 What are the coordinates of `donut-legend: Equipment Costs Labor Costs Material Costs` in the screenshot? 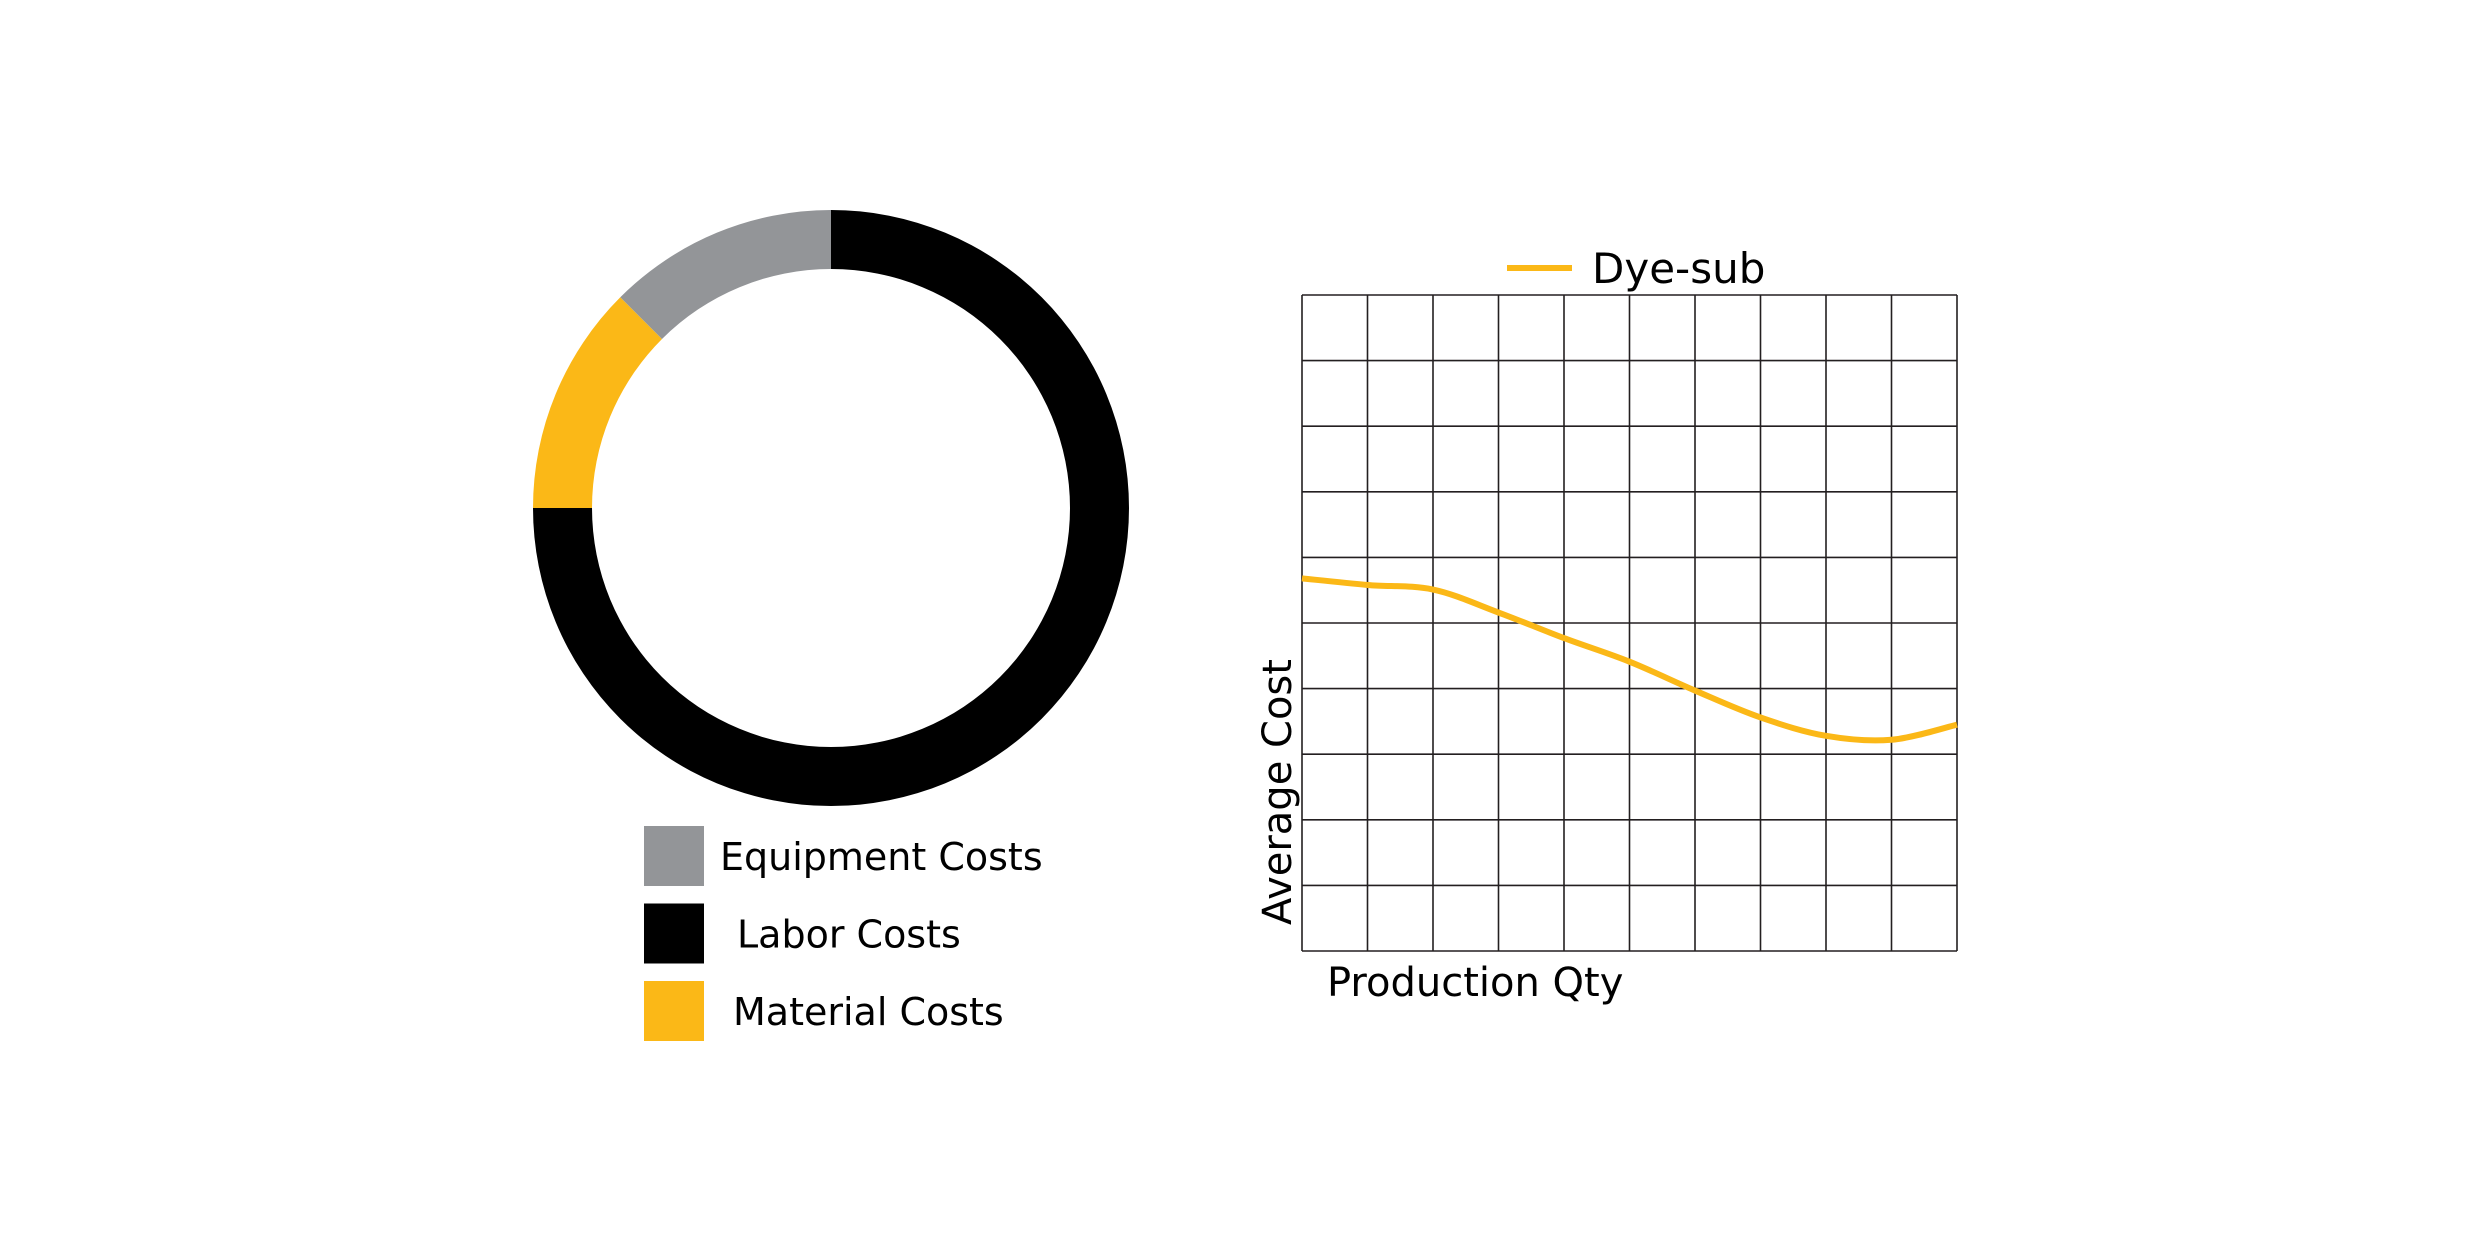 It's located at (843, 933).